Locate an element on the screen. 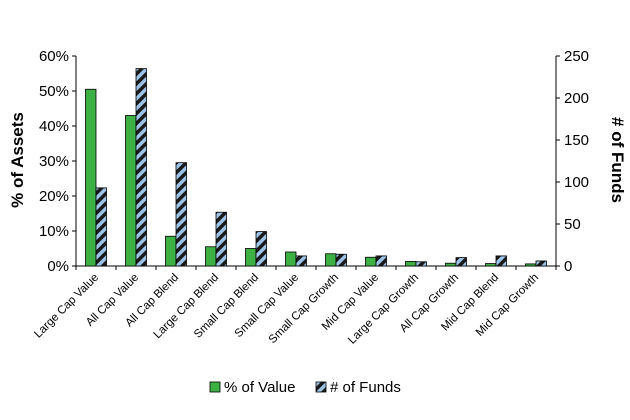  legend: % of Value # of Funds is located at coordinates (305, 387).